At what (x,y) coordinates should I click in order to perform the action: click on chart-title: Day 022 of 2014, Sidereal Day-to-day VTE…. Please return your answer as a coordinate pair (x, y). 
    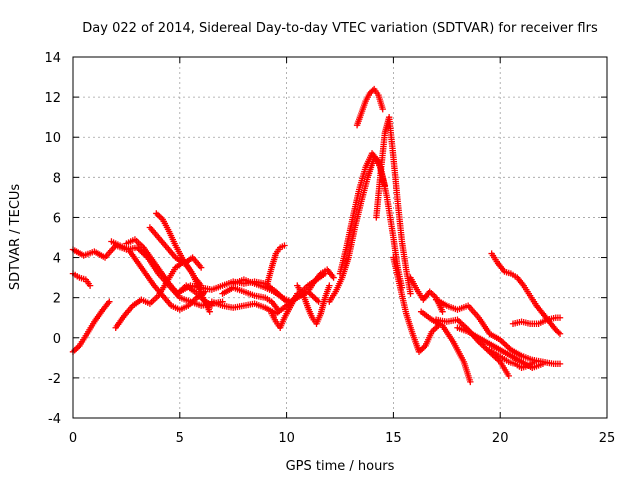
    Looking at the image, I should click on (340, 28).